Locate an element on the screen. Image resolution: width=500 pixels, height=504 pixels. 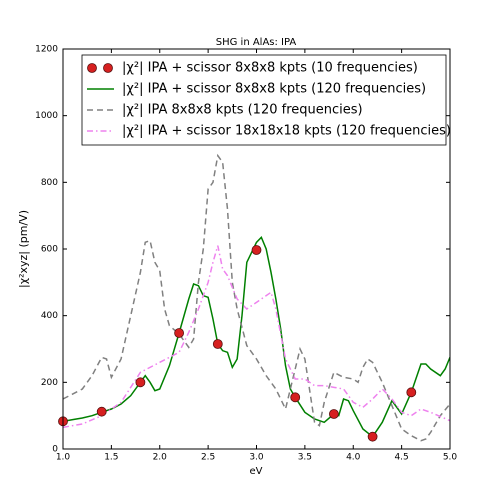
y-tick-label: 1200 is located at coordinates (46, 50).